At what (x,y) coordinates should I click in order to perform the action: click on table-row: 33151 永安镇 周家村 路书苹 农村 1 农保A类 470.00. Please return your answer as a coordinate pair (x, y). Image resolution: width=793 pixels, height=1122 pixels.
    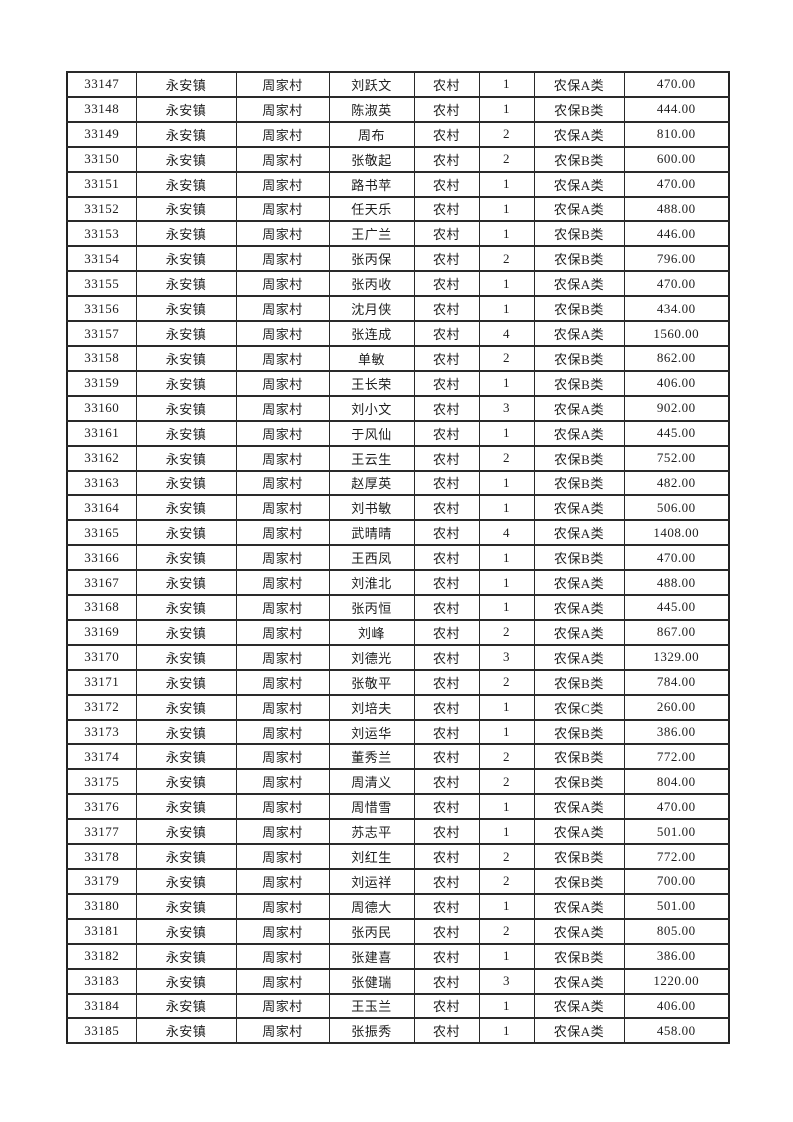
    Looking at the image, I should click on (398, 184).